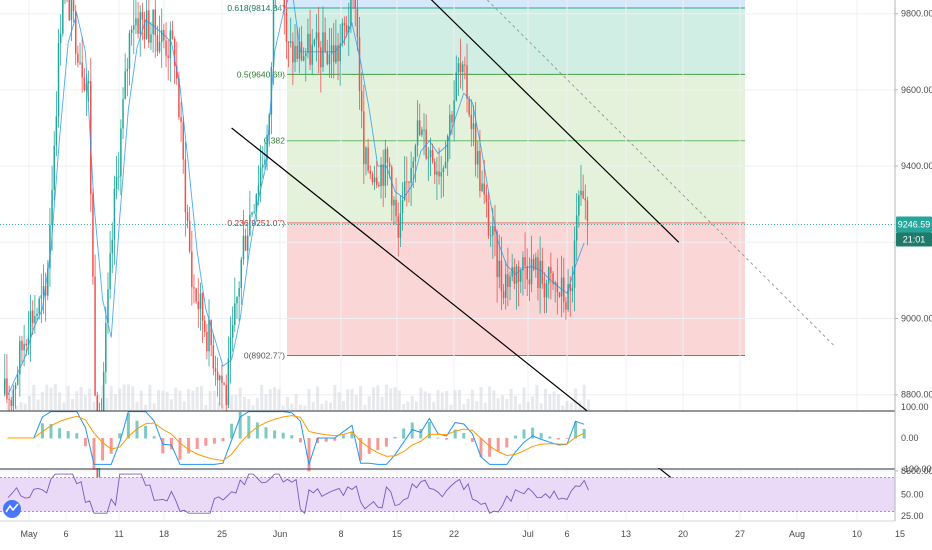 The image size is (932, 550). I want to click on rsi-band, so click(447, 494).